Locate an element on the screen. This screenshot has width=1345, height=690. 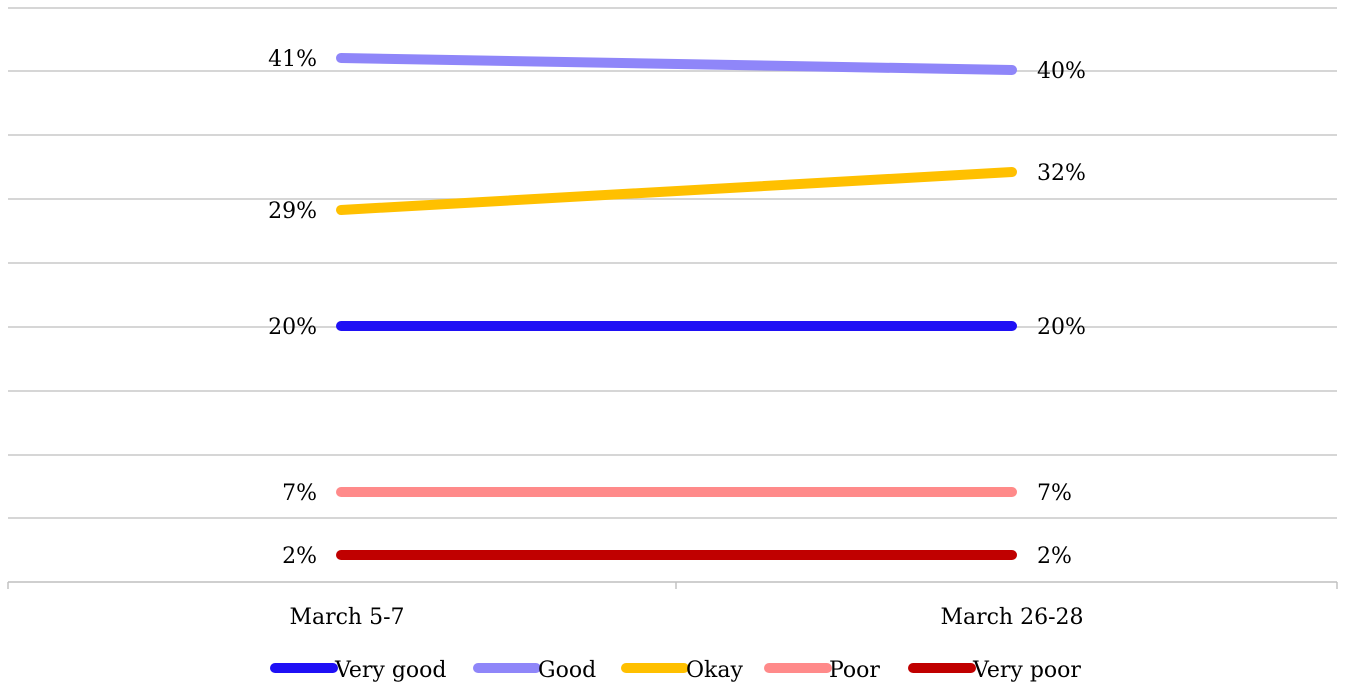
data-label: 29% is located at coordinates (292, 211).